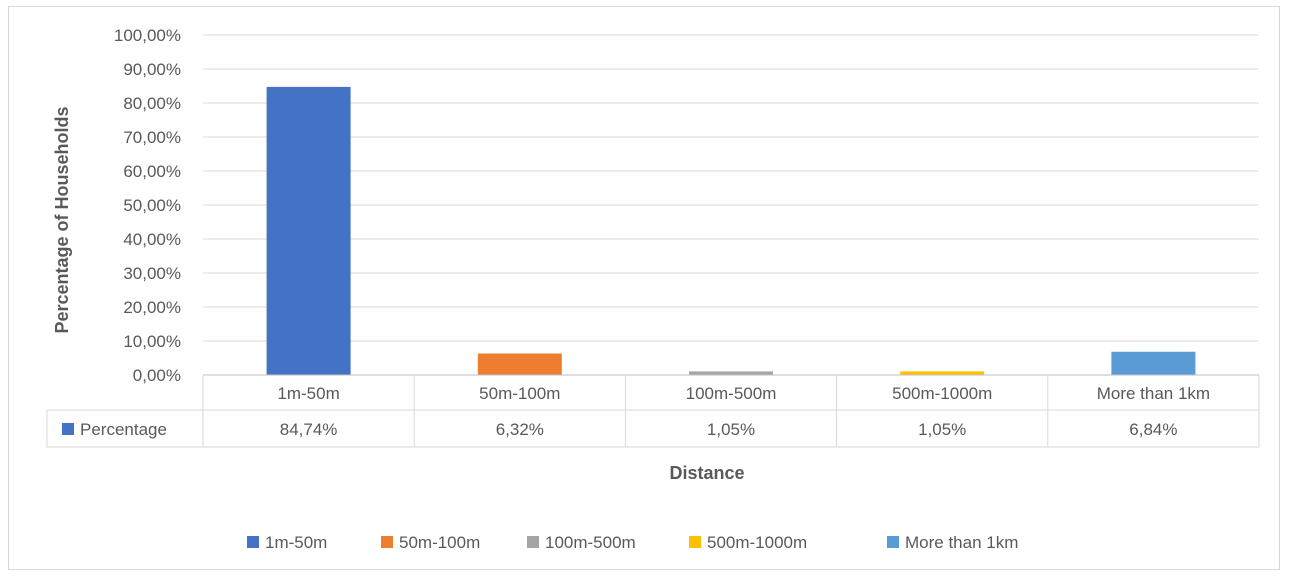  I want to click on y-tick-label: 10,00%, so click(152, 341).